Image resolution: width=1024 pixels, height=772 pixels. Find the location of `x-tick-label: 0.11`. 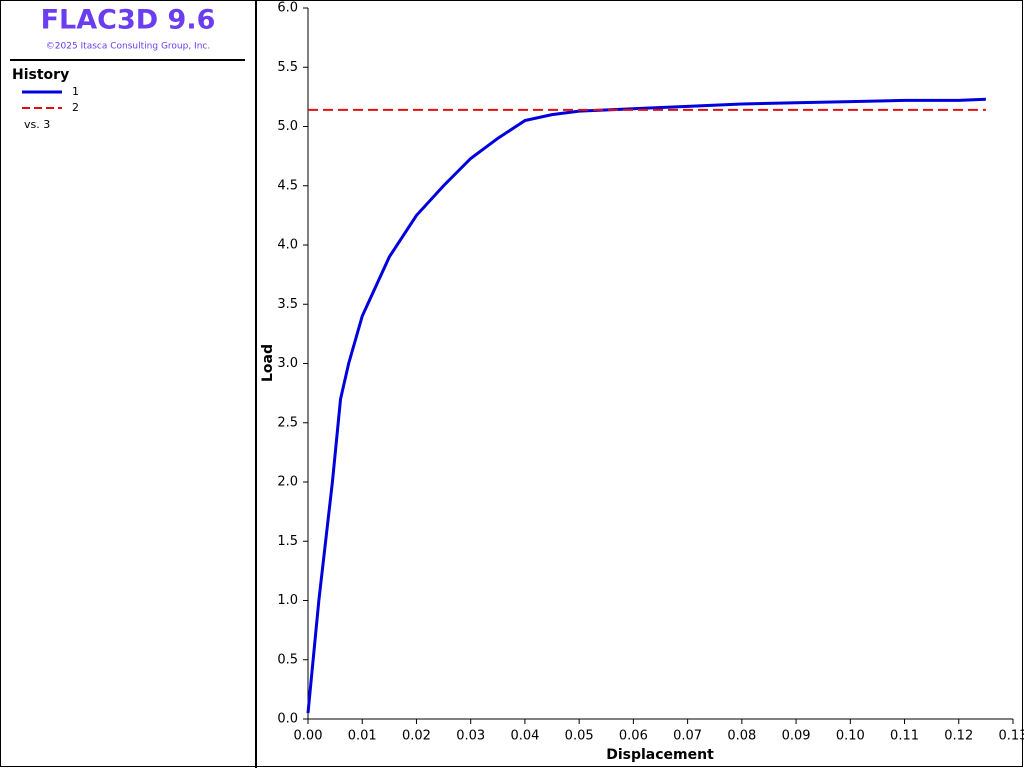

x-tick-label: 0.11 is located at coordinates (904, 736).